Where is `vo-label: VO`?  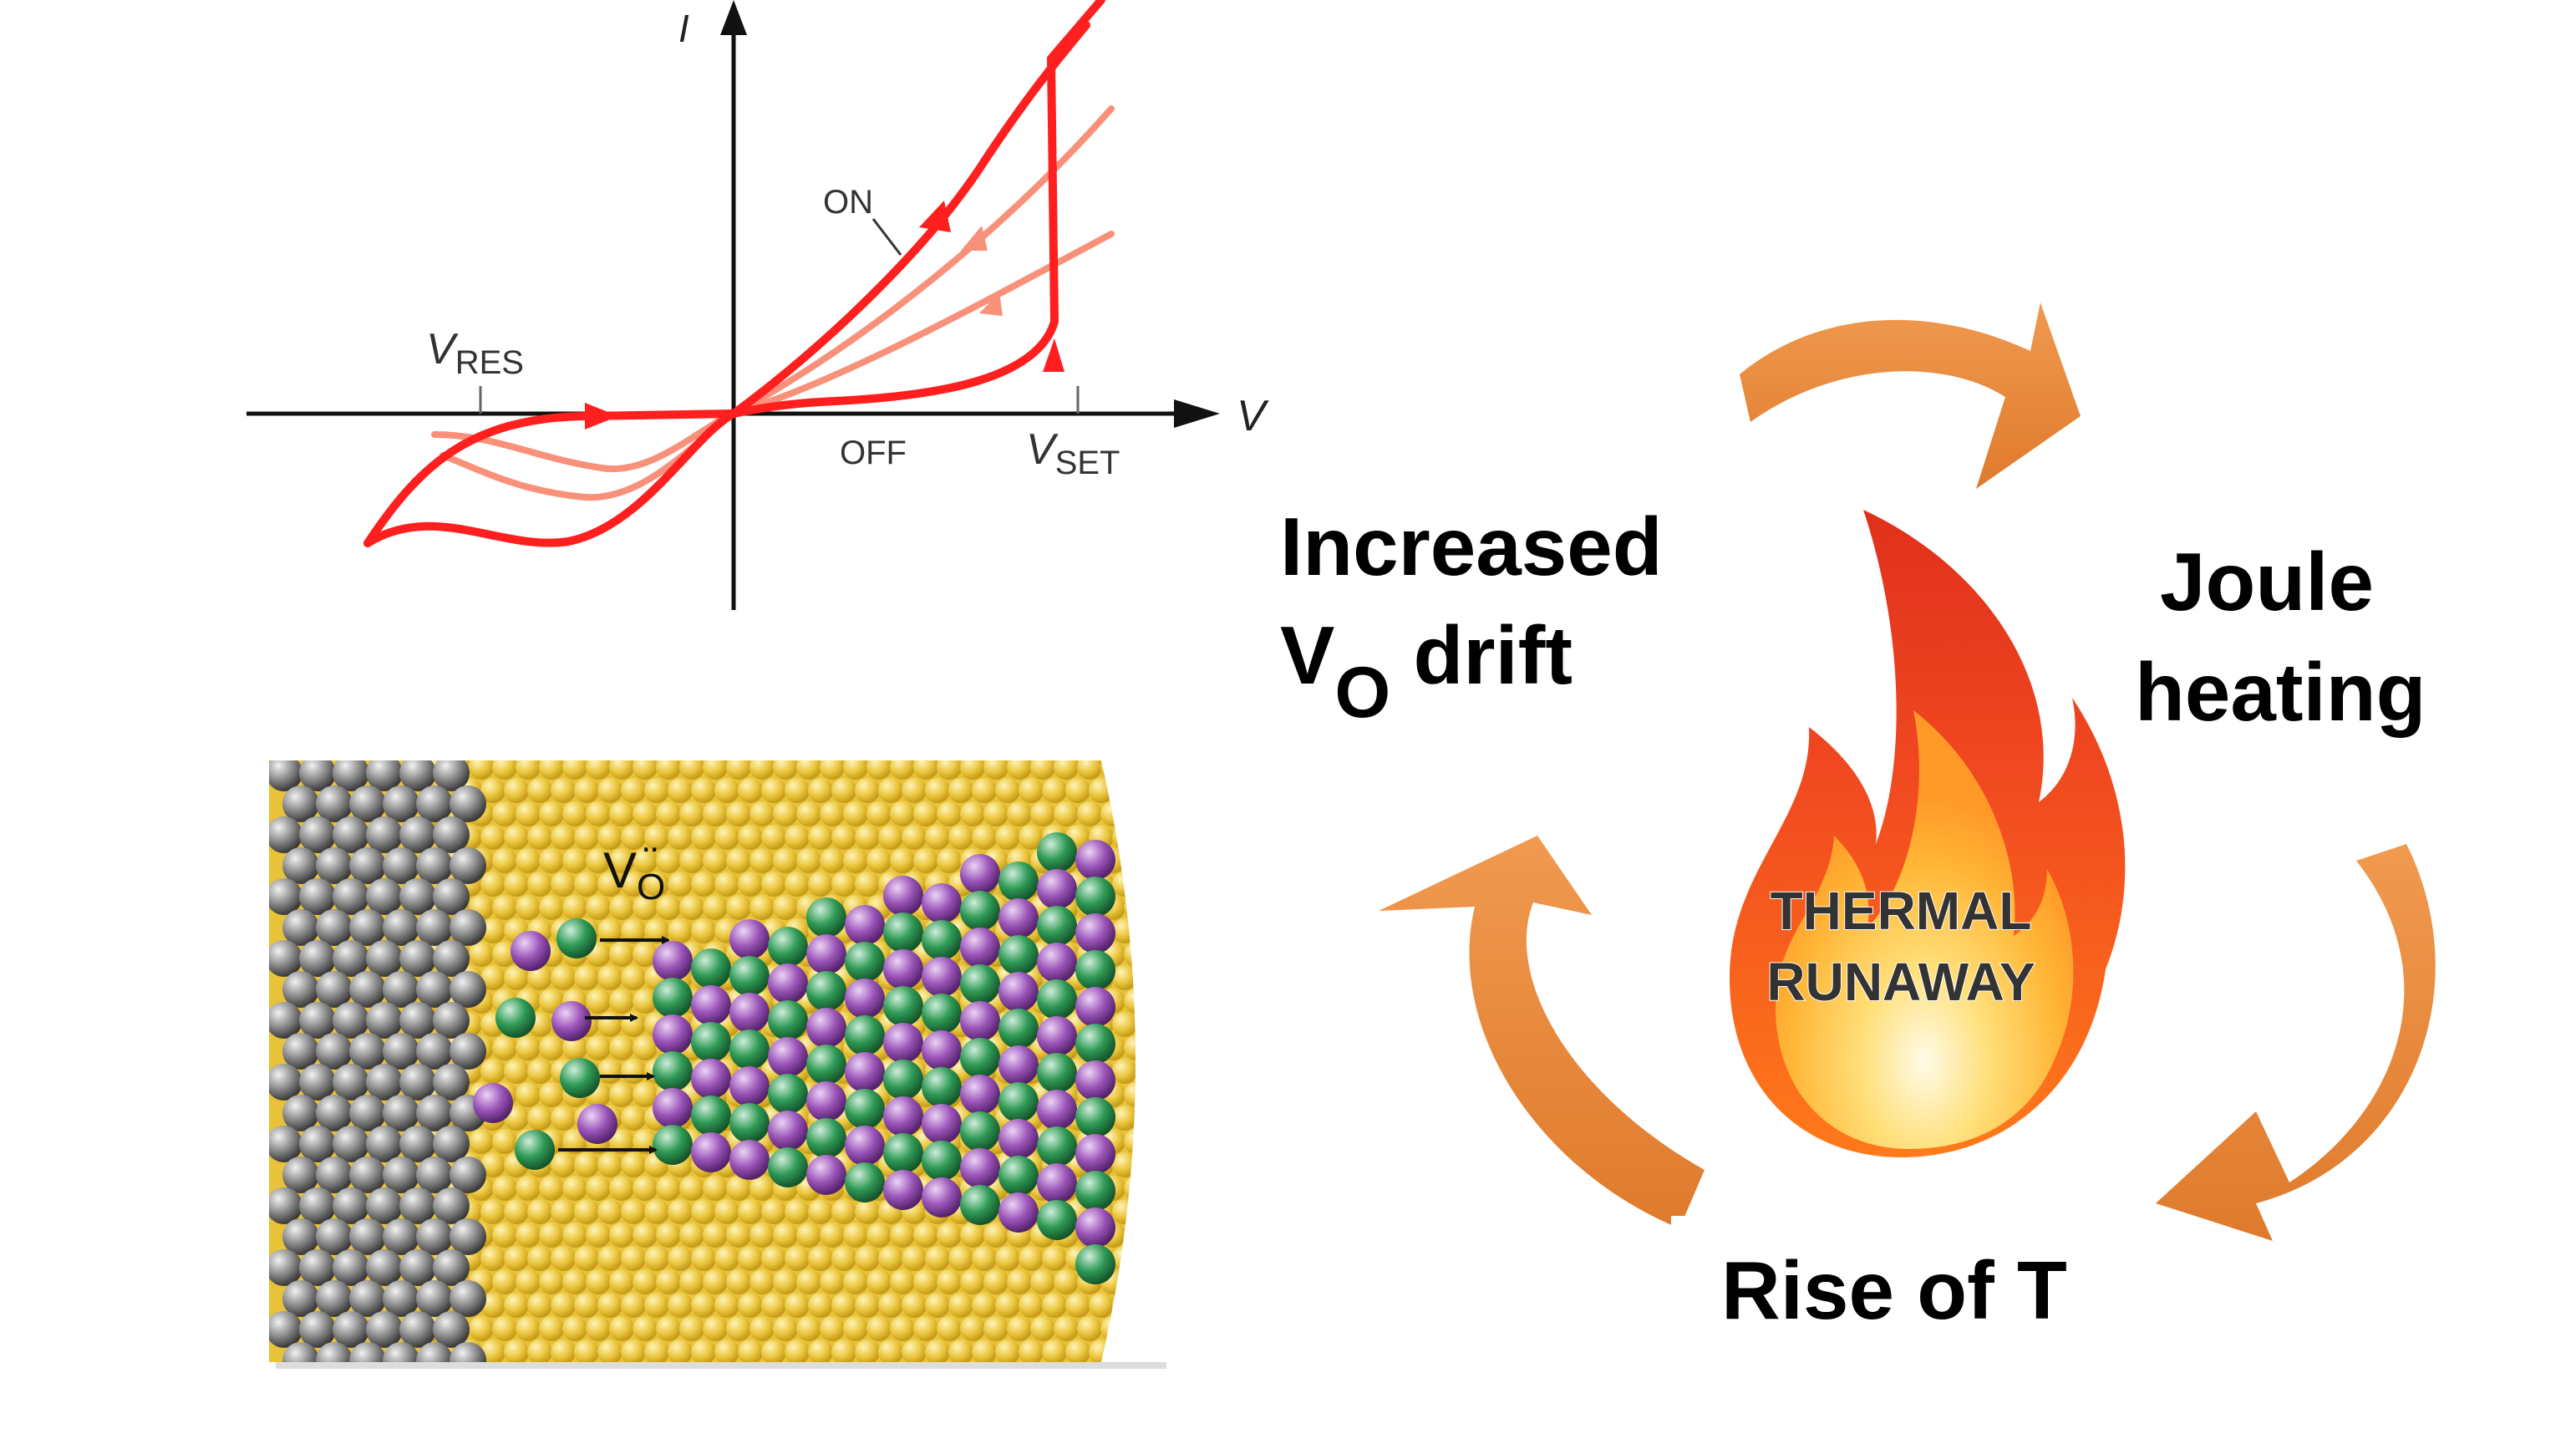 vo-label: VO is located at coordinates (634, 875).